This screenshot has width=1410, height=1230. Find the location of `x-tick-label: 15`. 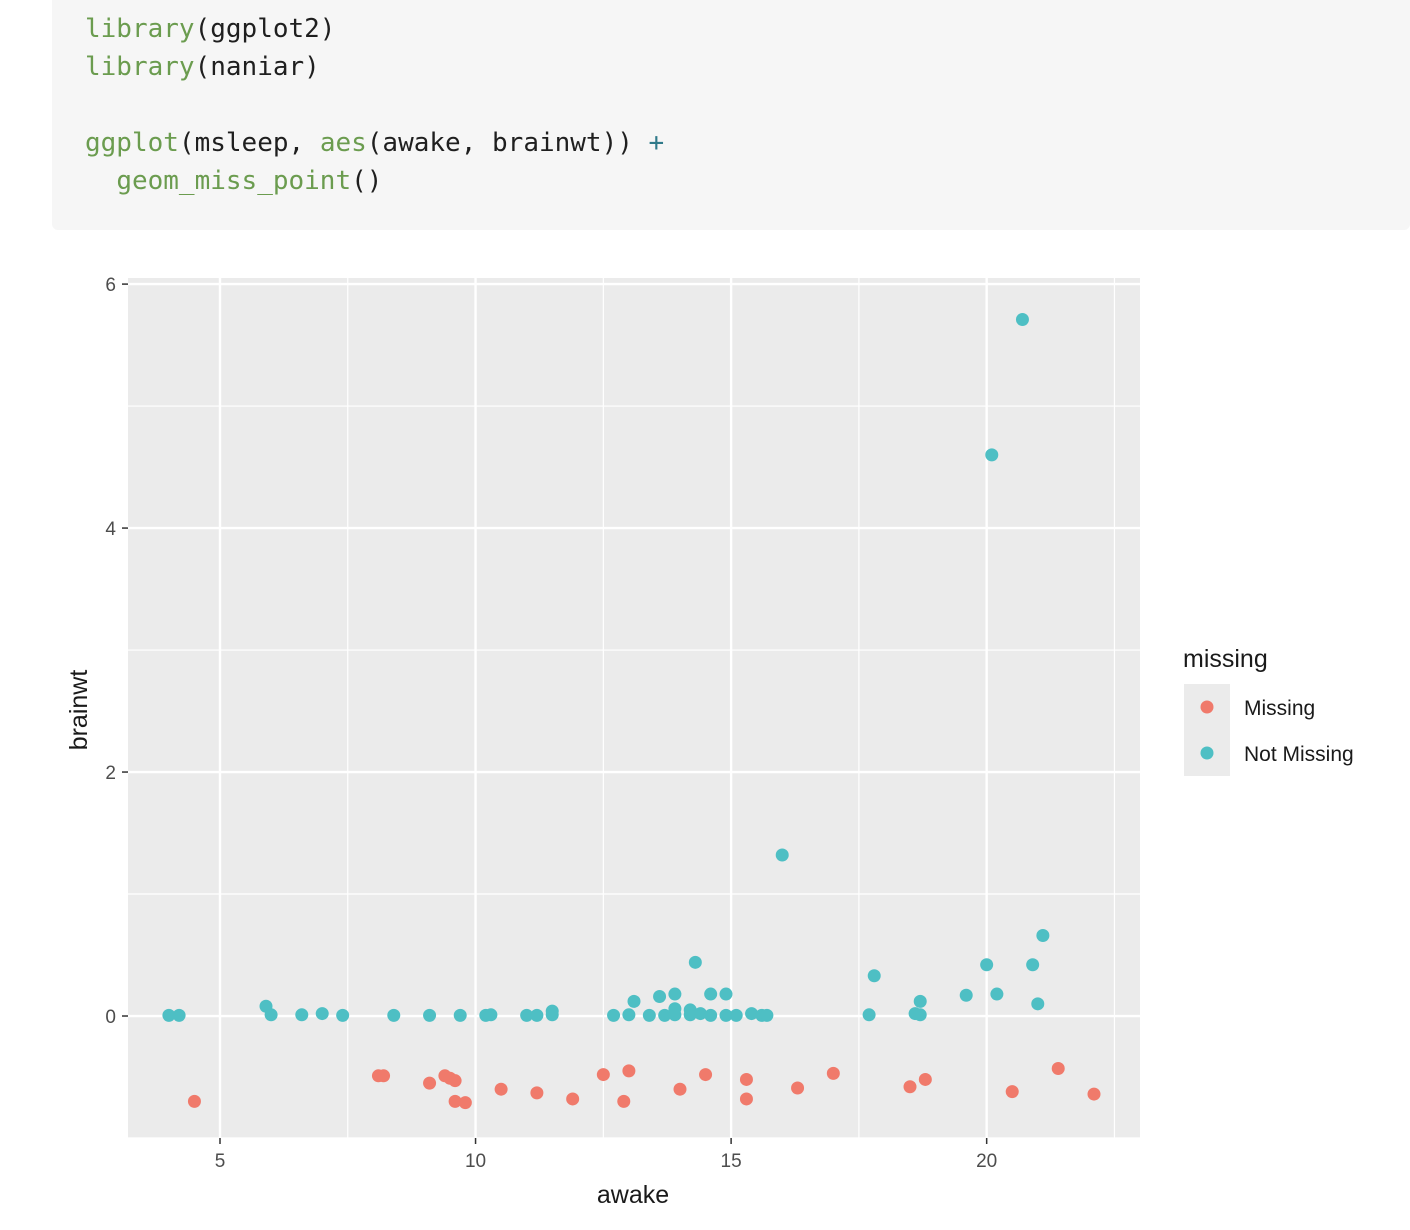

x-tick-label: 15 is located at coordinates (731, 1161).